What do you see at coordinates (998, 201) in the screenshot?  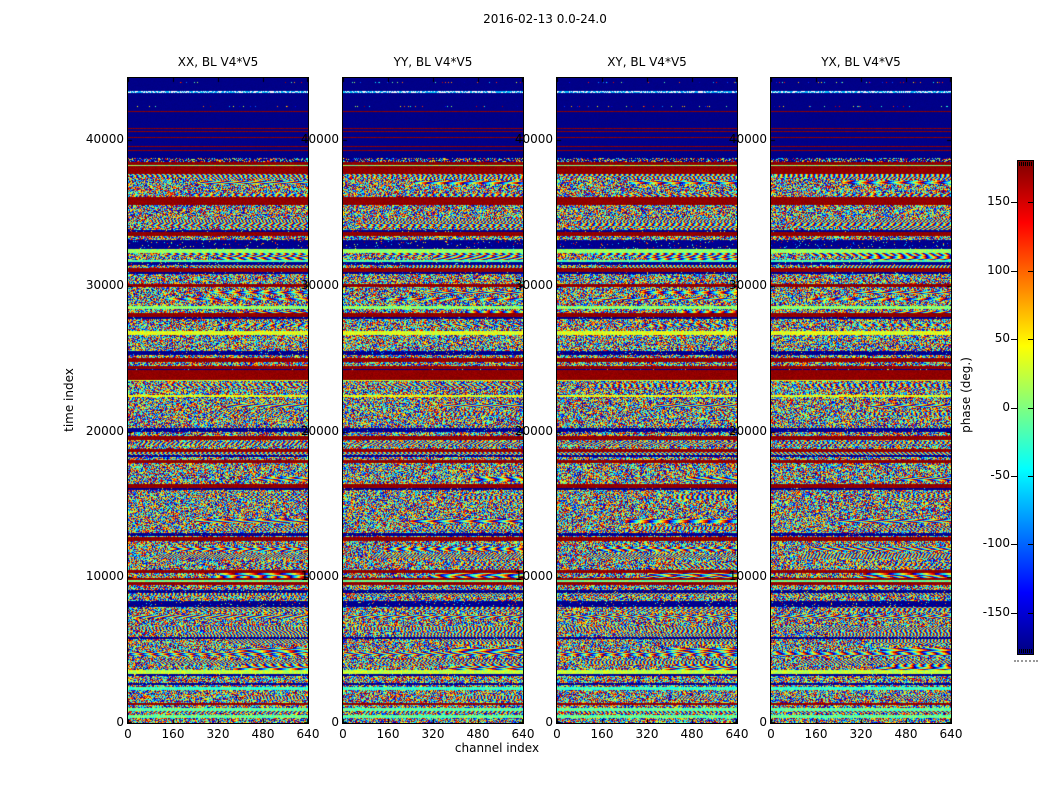 I see `colorbar-tick-label: 150` at bounding box center [998, 201].